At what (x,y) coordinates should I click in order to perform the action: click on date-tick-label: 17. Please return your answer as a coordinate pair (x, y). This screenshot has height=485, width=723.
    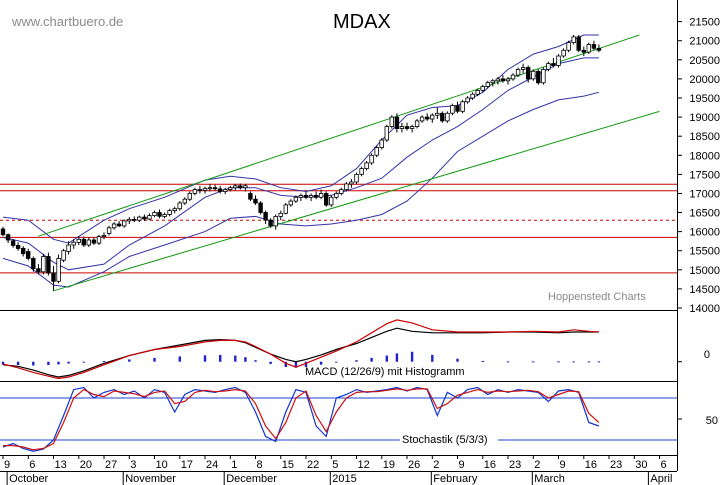
    Looking at the image, I should click on (187, 465).